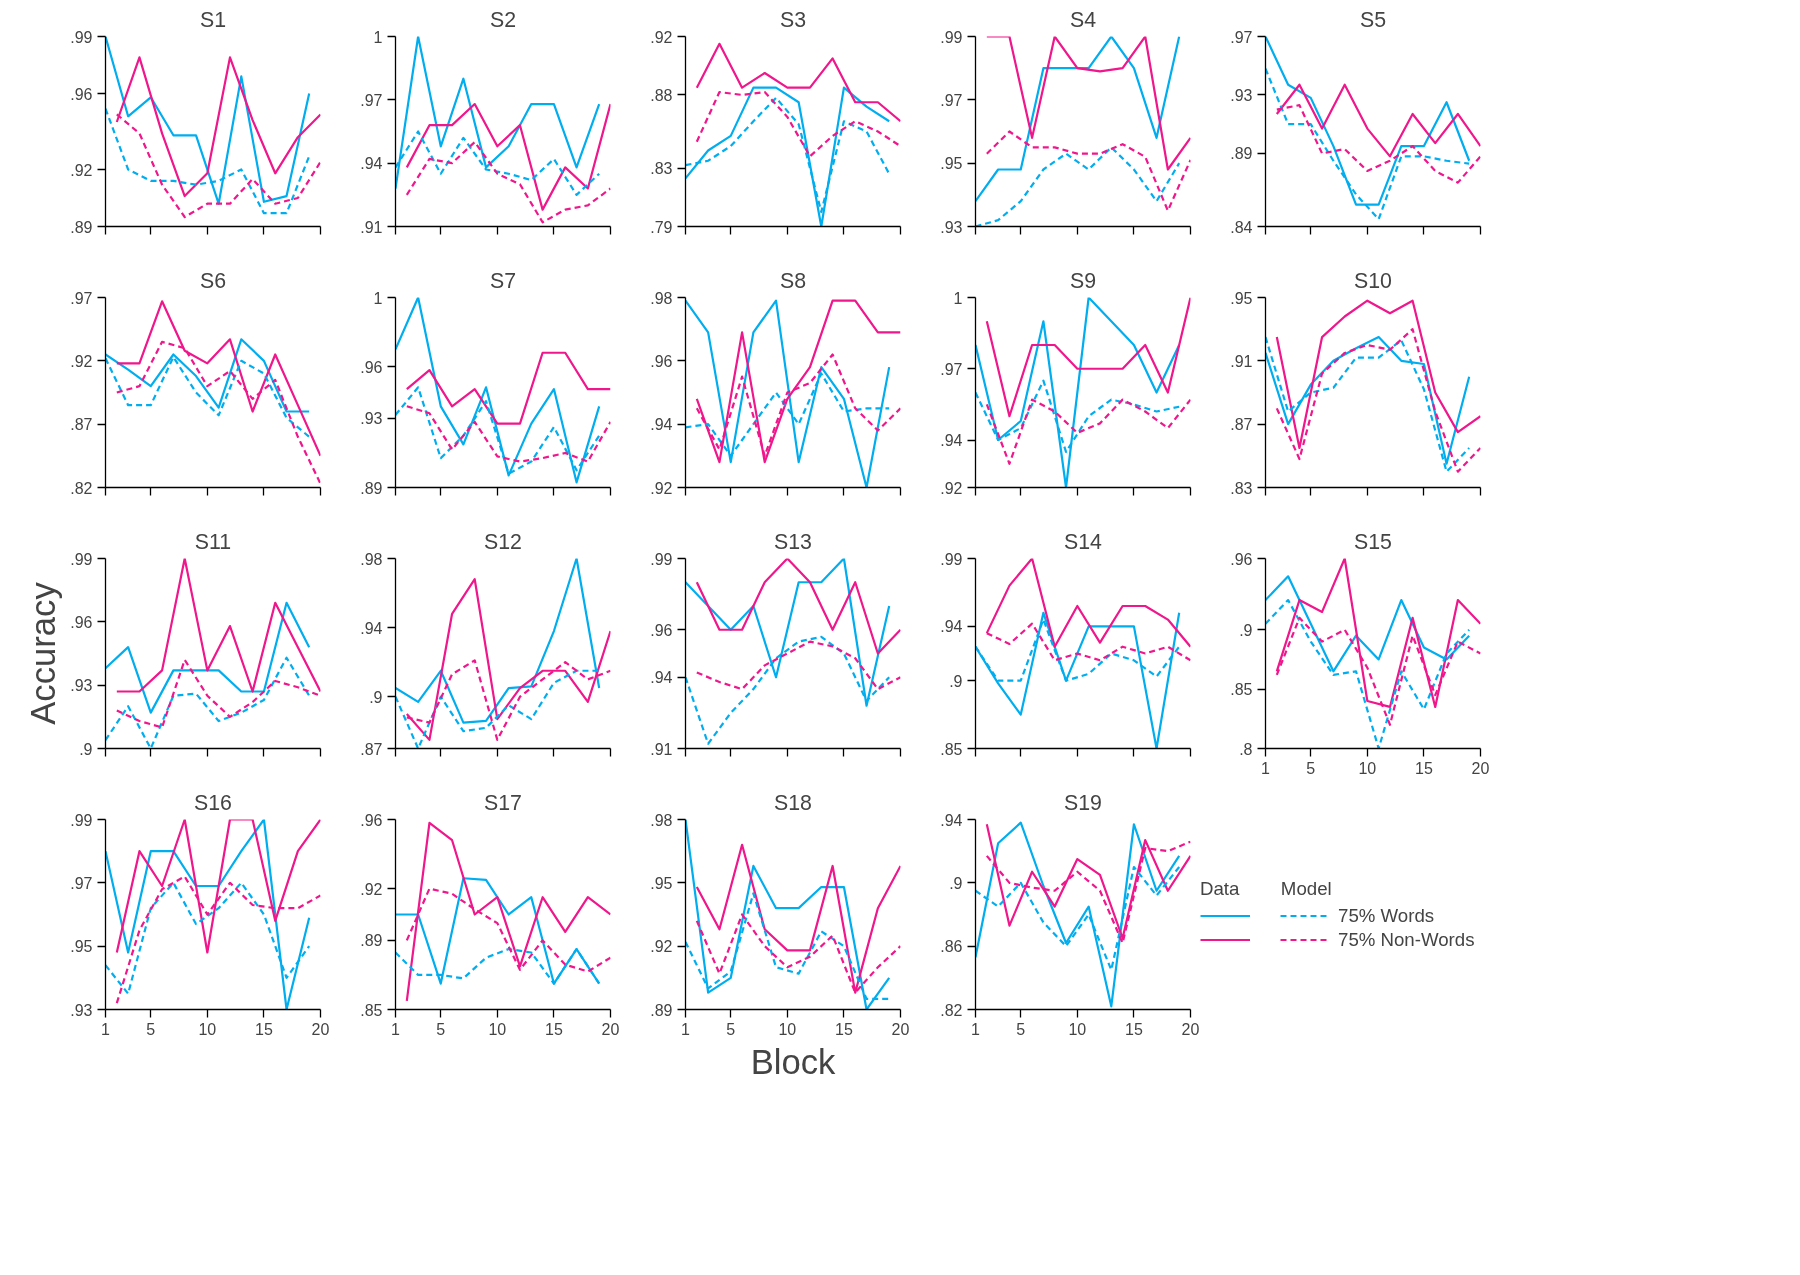  I want to click on chart-title: S5, so click(1373, 19).